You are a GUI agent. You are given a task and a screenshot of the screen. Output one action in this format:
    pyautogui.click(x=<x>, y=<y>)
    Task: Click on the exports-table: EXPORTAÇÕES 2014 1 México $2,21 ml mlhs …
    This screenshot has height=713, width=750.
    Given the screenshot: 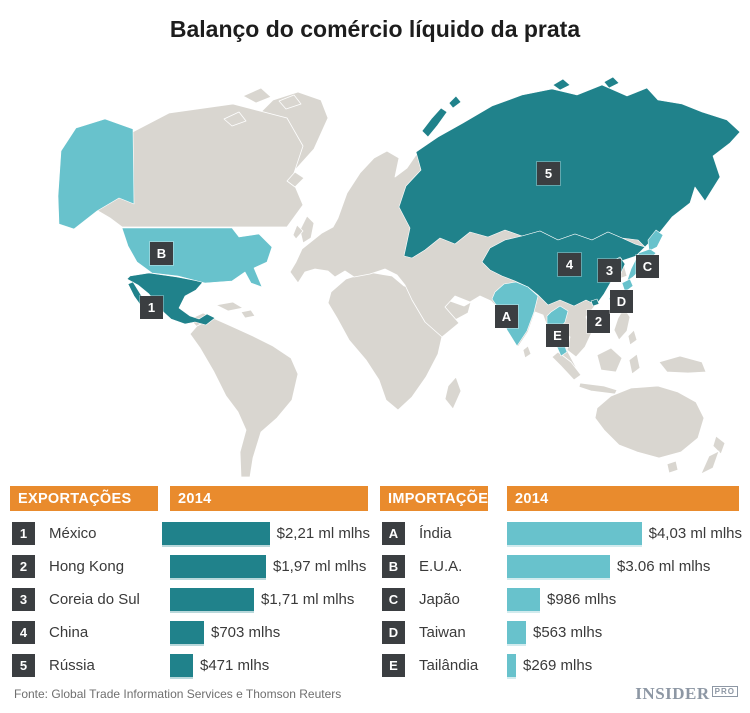 What is the action you would take?
    pyautogui.click(x=190, y=584)
    